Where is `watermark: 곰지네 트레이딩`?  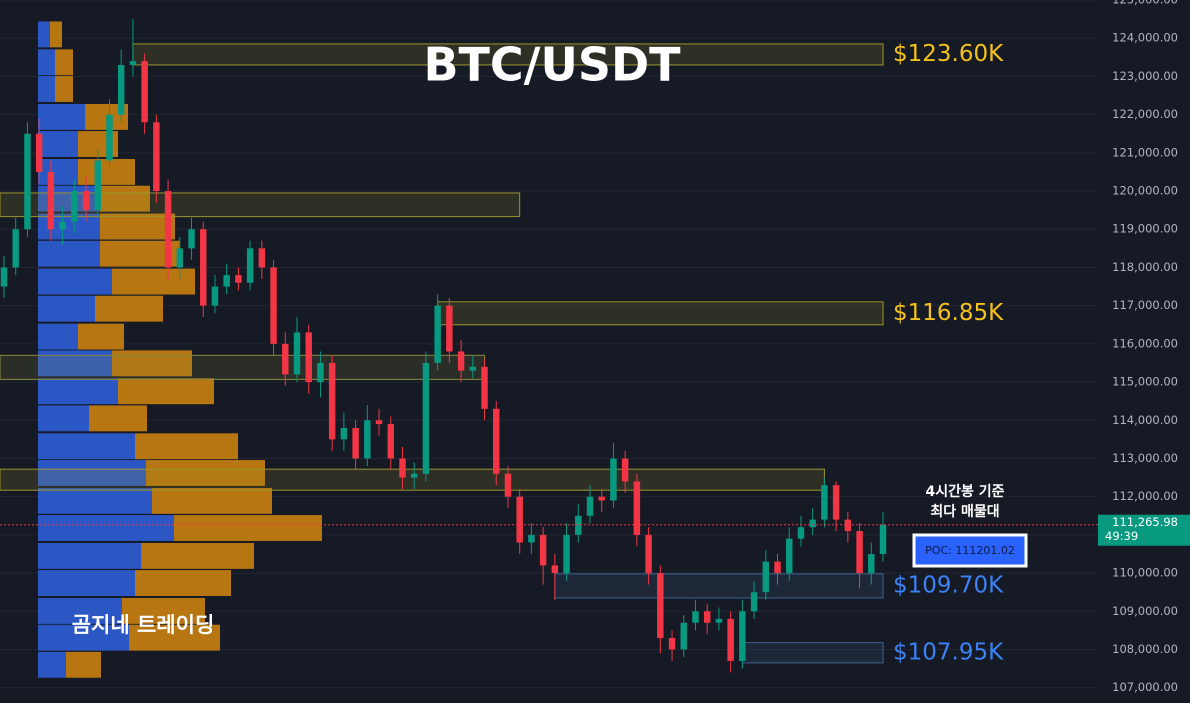
watermark: 곰지네 트레이딩 is located at coordinates (143, 625).